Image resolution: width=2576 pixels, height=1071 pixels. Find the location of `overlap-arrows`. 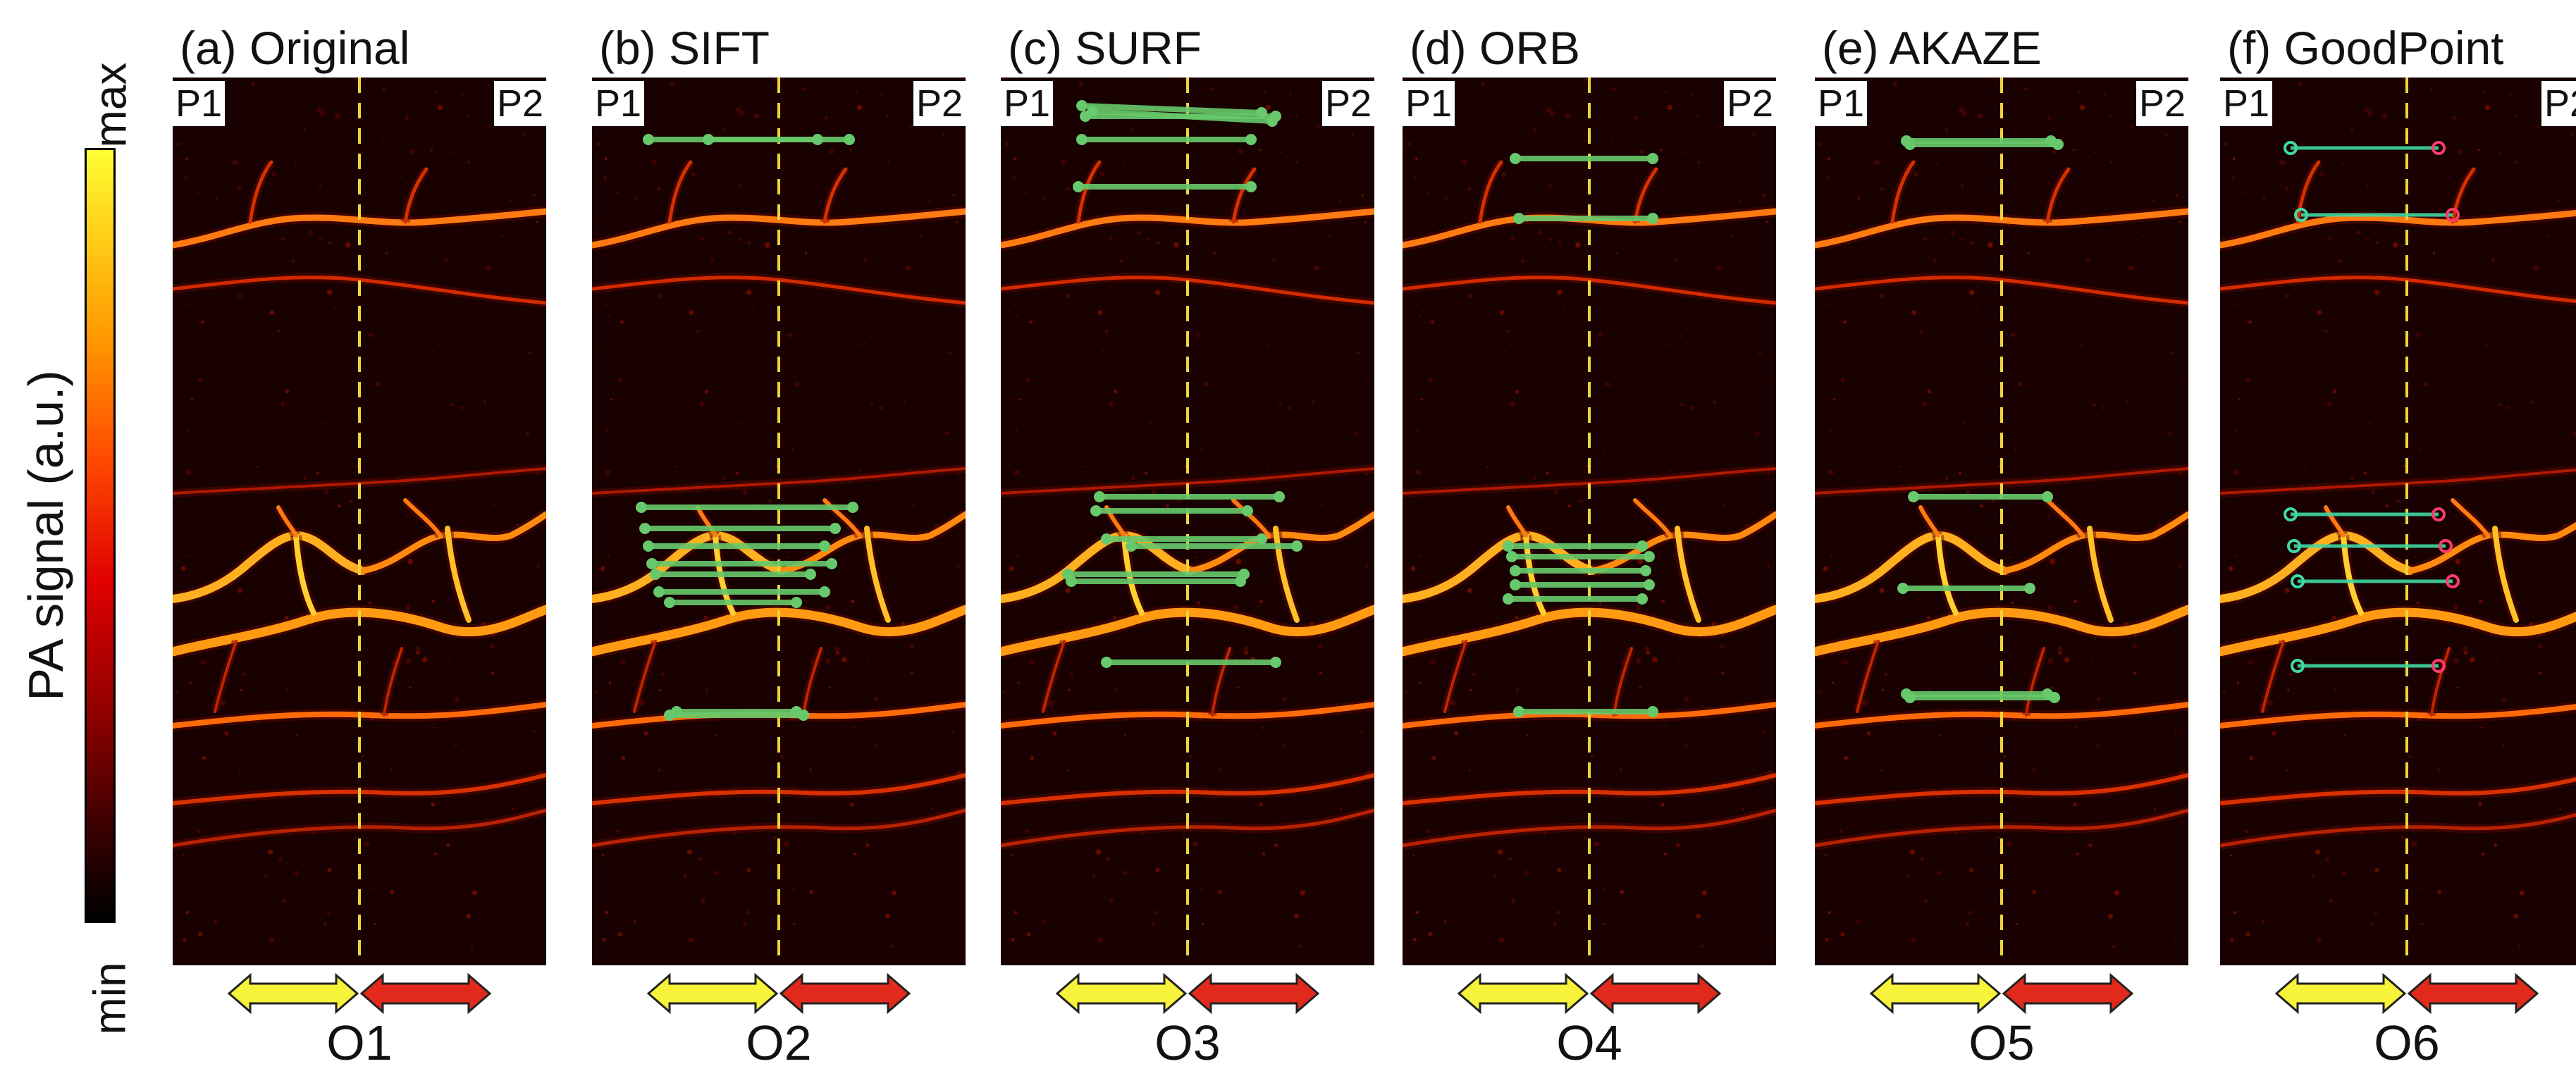

overlap-arrows is located at coordinates (2002, 993).